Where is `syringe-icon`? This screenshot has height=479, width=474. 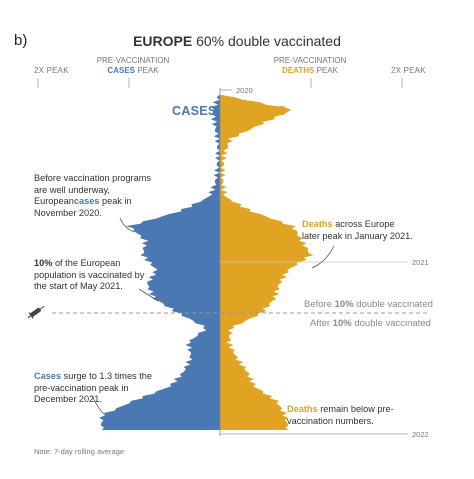 syringe-icon is located at coordinates (36, 312).